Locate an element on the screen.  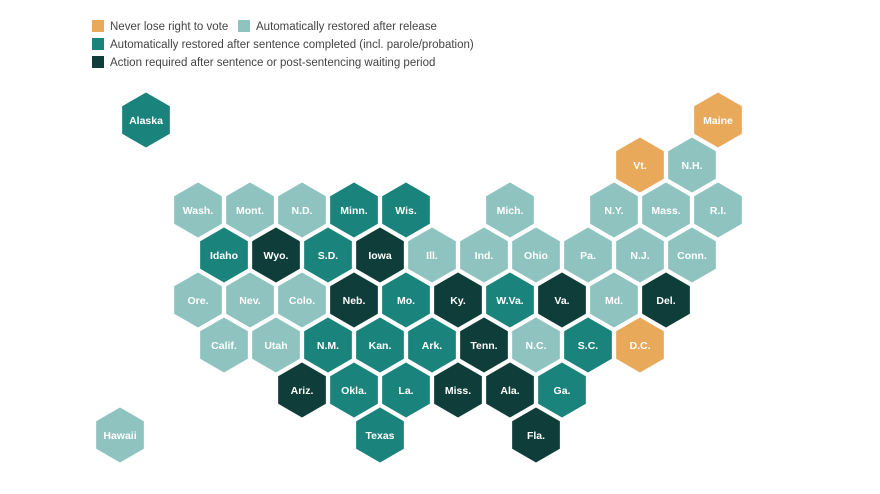
state-label: Mass. is located at coordinates (665, 211).